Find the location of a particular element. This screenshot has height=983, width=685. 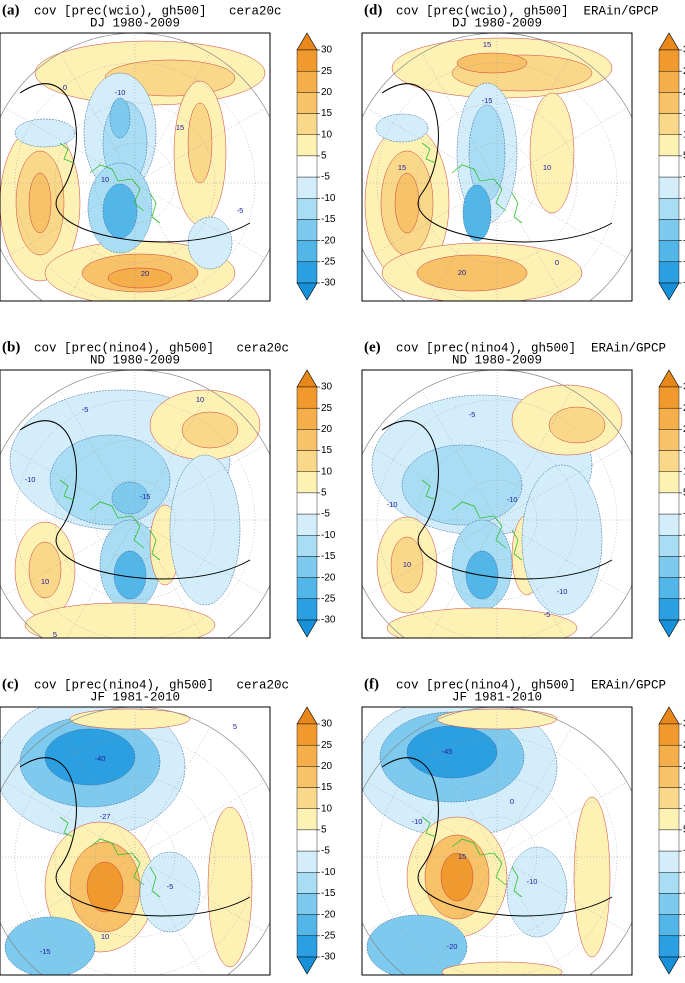

contour-label: 20 is located at coordinates (145, 273).